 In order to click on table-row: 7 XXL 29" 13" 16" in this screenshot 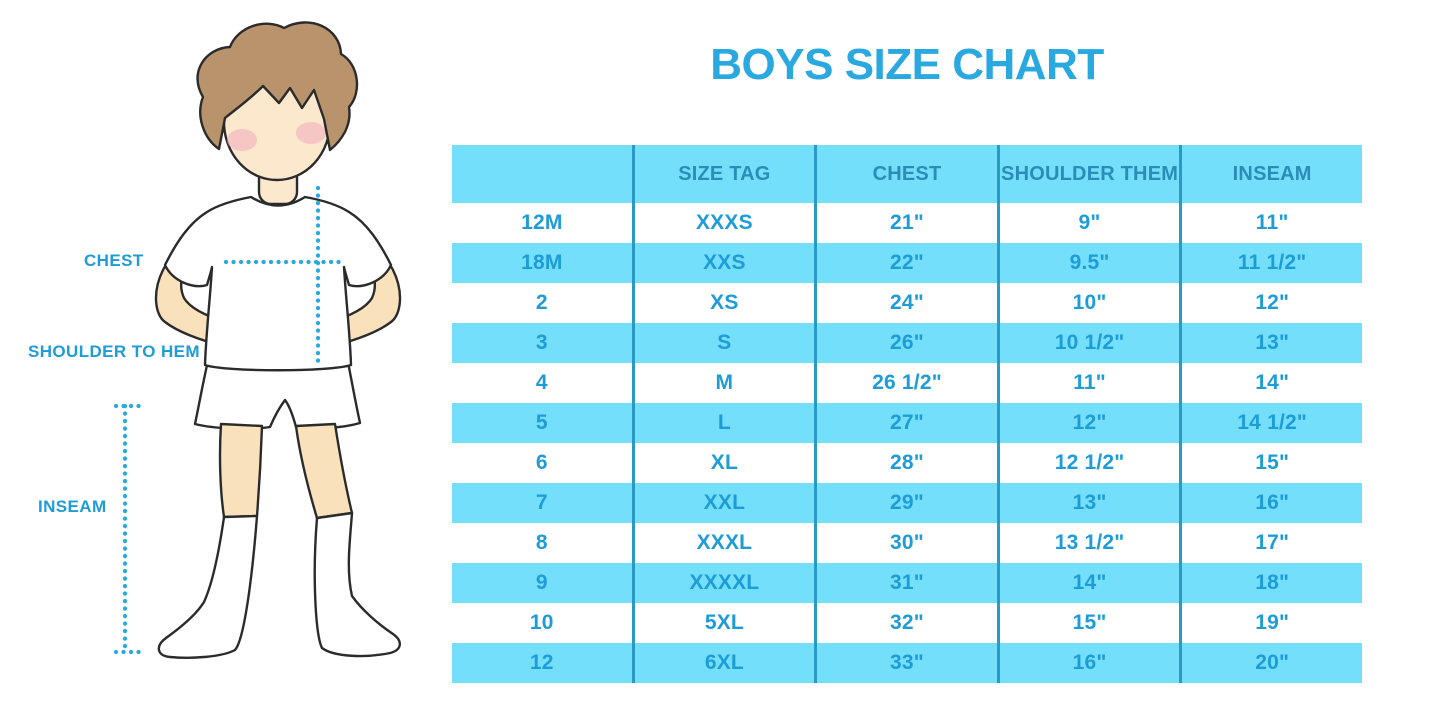, I will do `click(907, 503)`.